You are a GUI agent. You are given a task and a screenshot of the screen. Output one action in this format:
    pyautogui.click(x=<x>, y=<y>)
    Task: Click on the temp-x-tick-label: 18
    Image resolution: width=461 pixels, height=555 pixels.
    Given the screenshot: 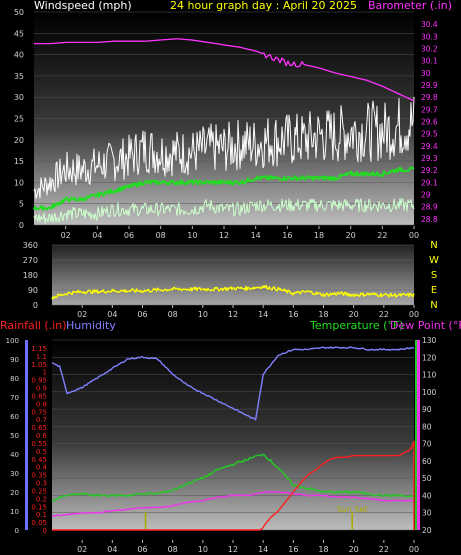 What is the action you would take?
    pyautogui.click(x=323, y=549)
    